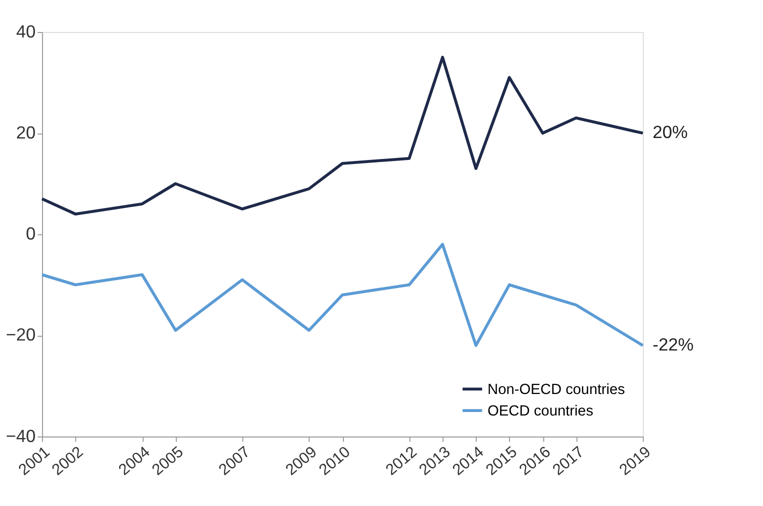  Describe the element at coordinates (541, 411) in the screenshot. I see `legend-label: OECD countries` at that location.